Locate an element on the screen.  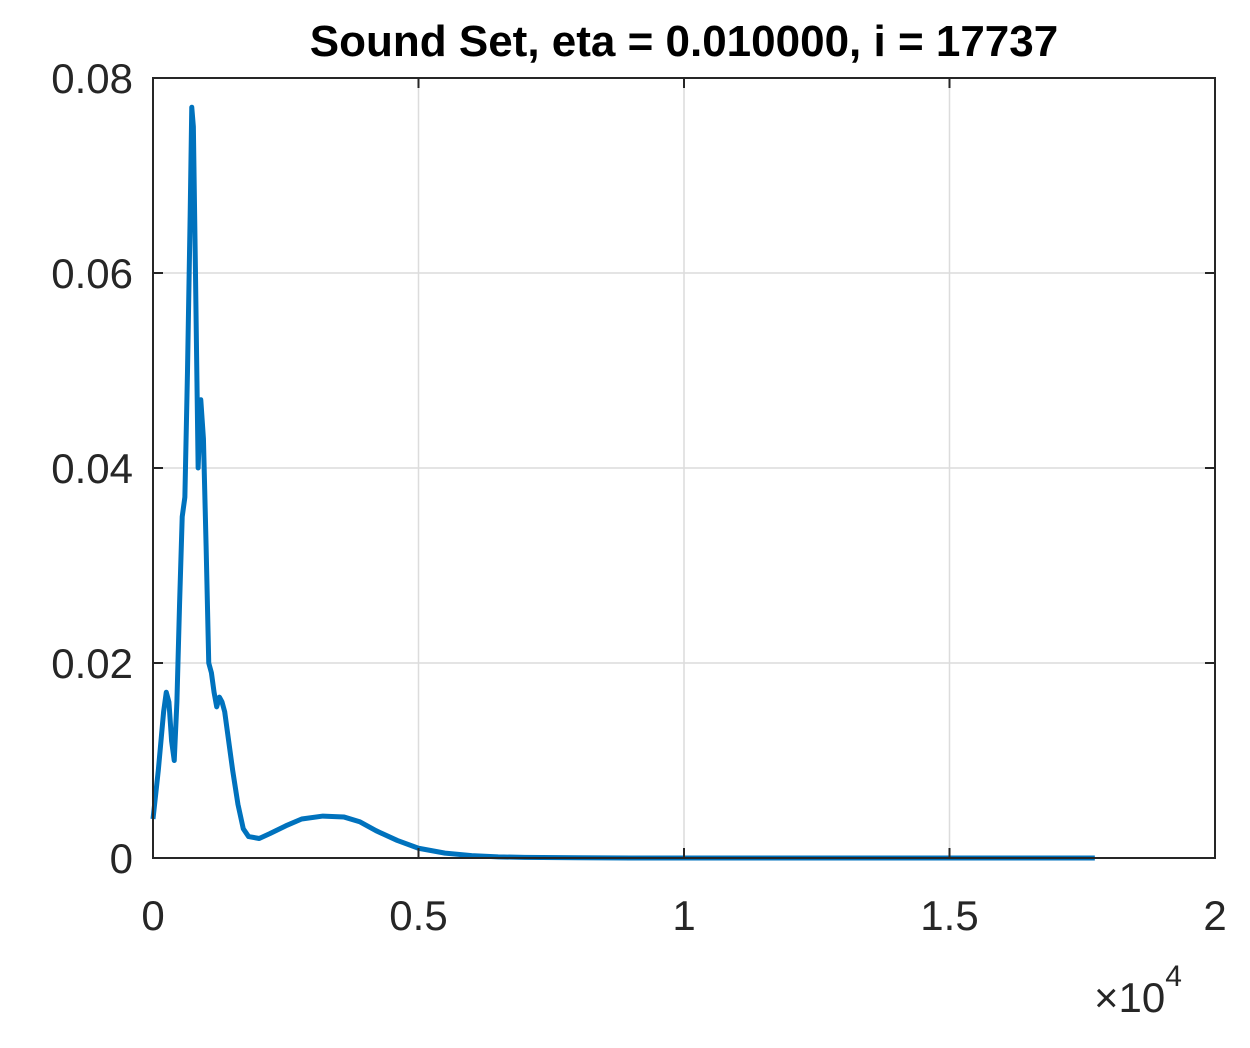
x-exponent-label: ×10⁴ is located at coordinates (1138, 990).